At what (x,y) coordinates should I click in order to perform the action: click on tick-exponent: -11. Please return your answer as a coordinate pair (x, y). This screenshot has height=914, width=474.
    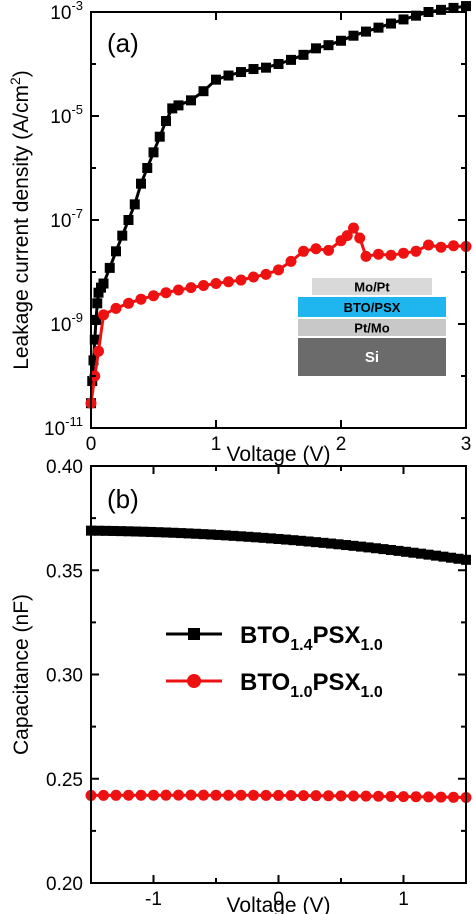
    Looking at the image, I should click on (74, 421).